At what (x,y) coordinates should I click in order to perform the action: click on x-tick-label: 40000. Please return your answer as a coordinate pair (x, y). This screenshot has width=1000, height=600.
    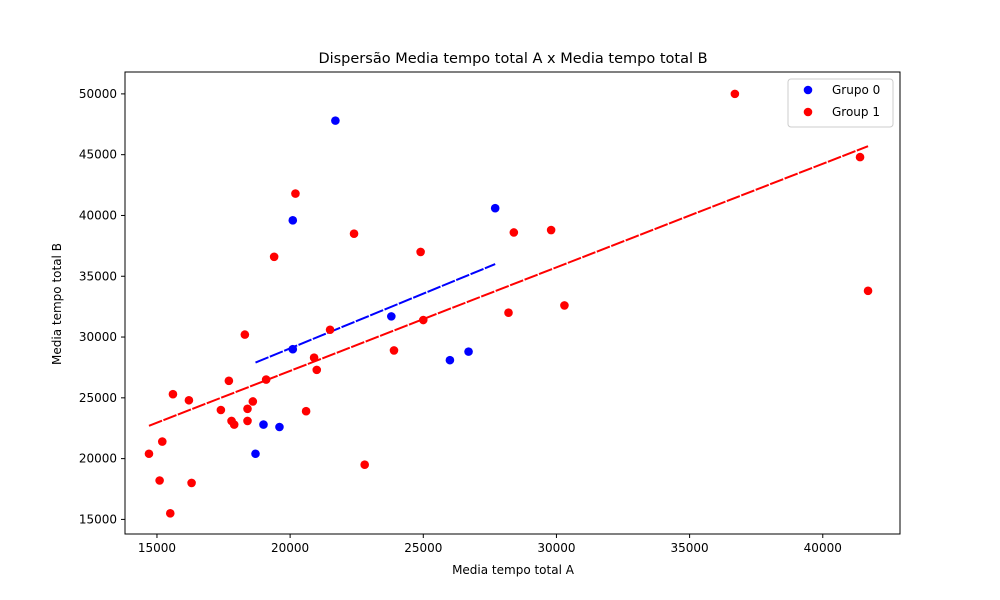
    Looking at the image, I should click on (823, 548).